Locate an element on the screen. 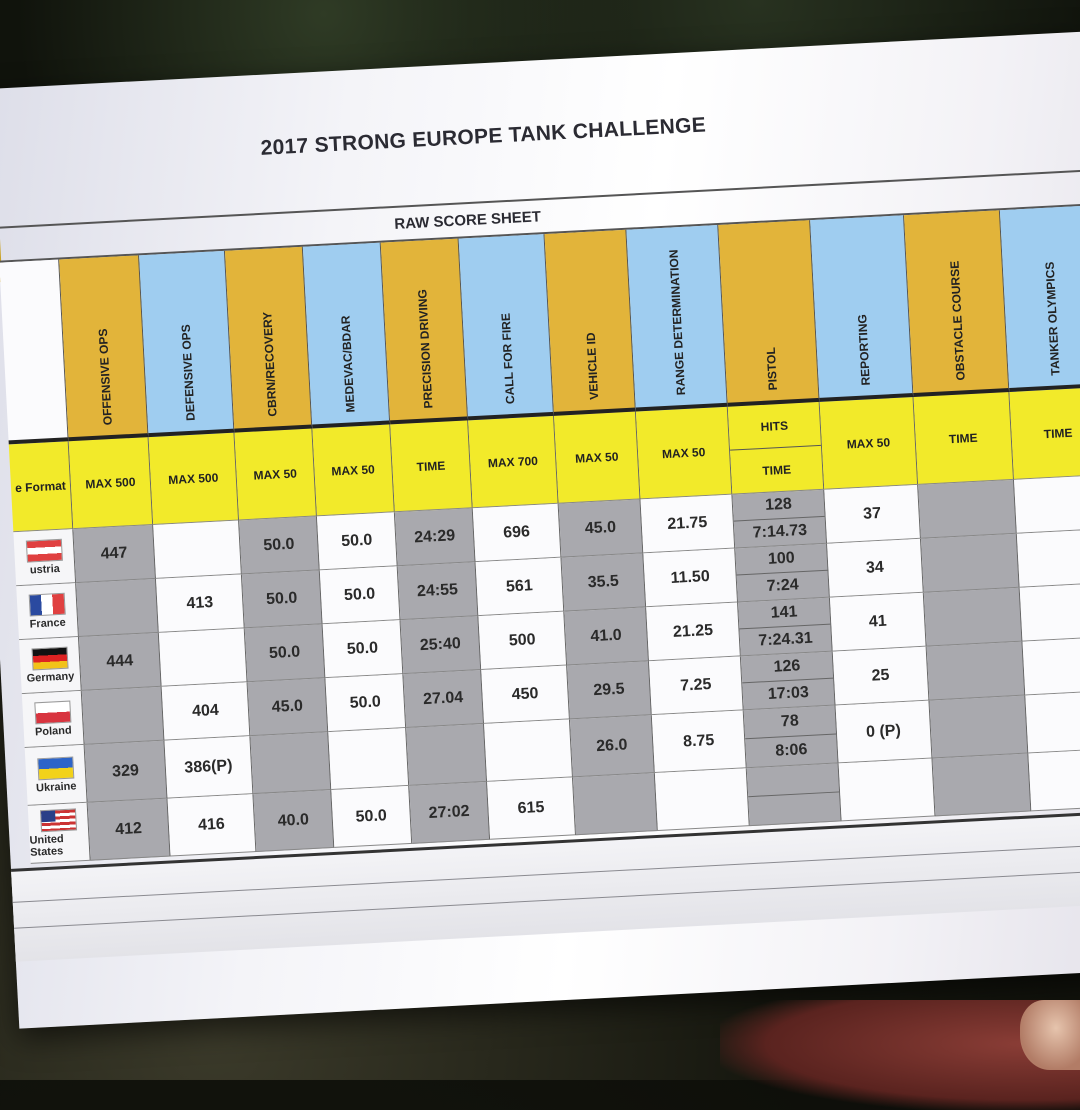  event-name: CBRN/RECOVERY is located at coordinates (269, 364).